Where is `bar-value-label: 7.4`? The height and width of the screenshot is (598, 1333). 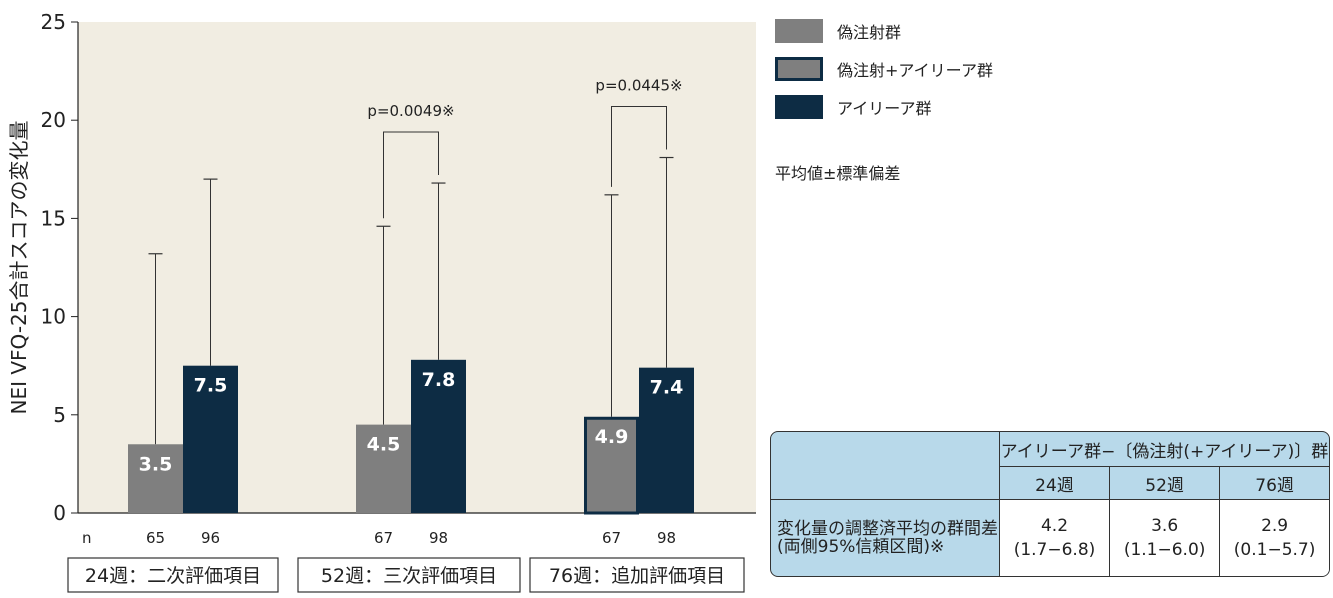
bar-value-label: 7.4 is located at coordinates (667, 388).